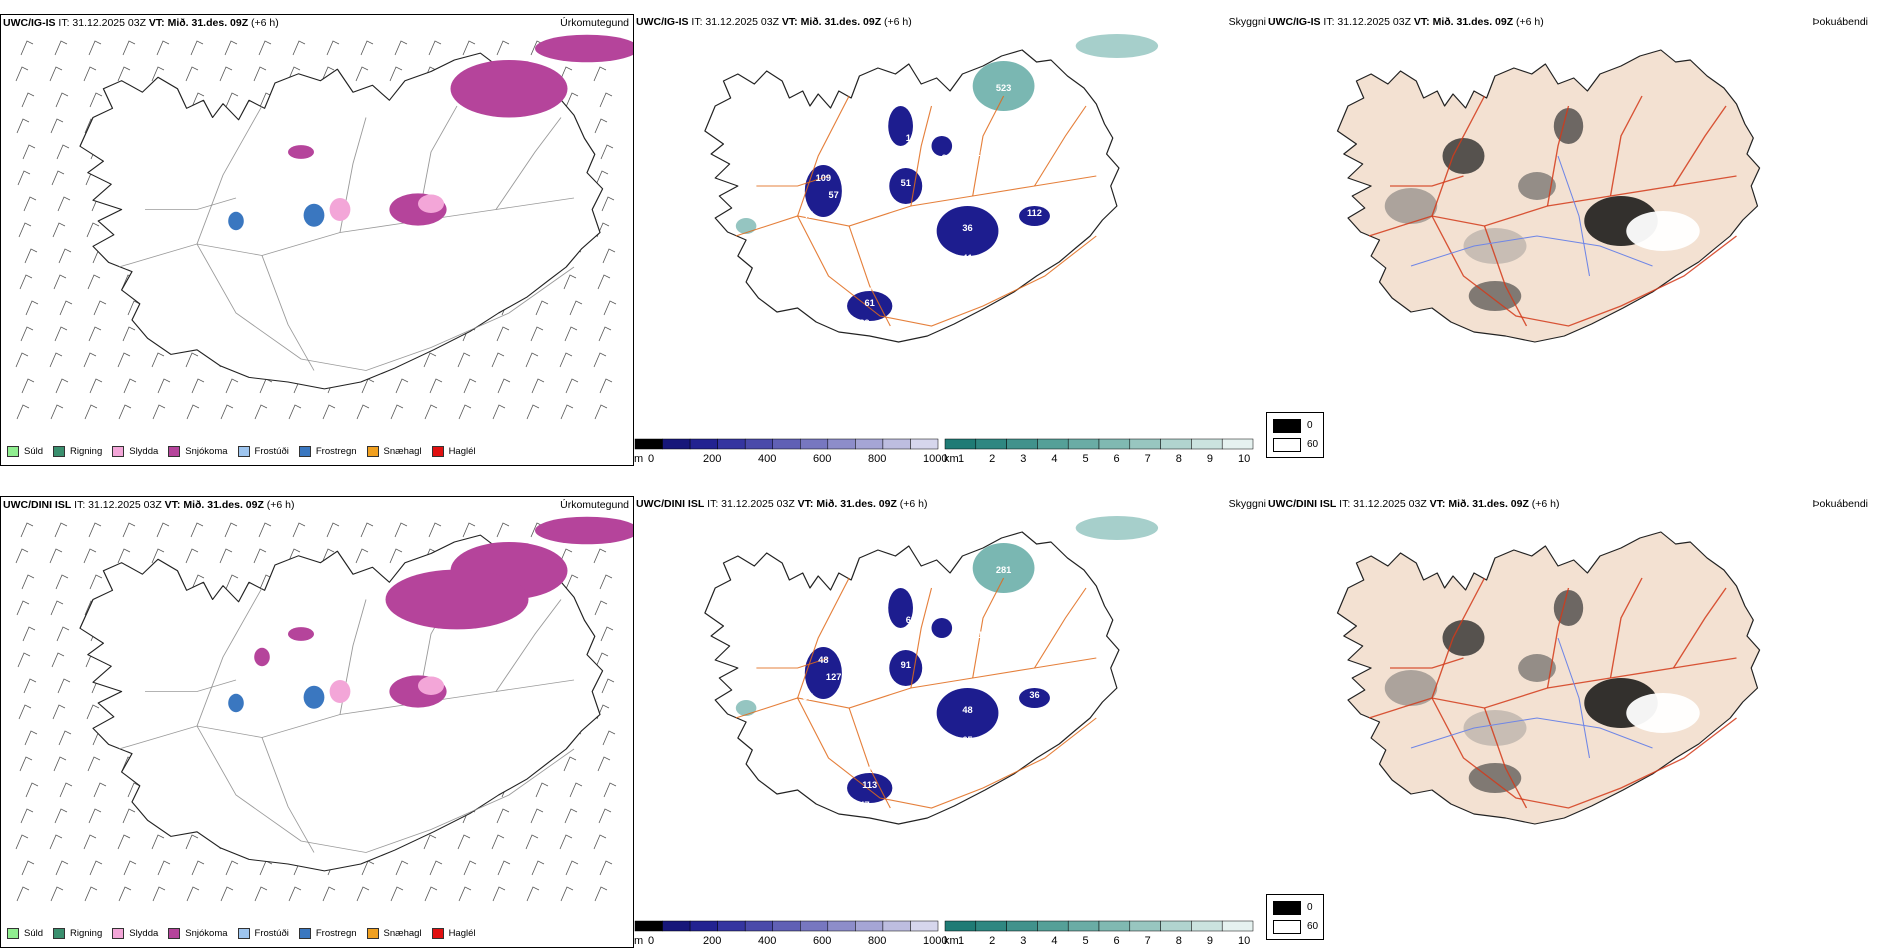 The height and width of the screenshot is (950, 1900). Describe the element at coordinates (25, 933) in the screenshot. I see `legend-item-suld: Súld` at that location.